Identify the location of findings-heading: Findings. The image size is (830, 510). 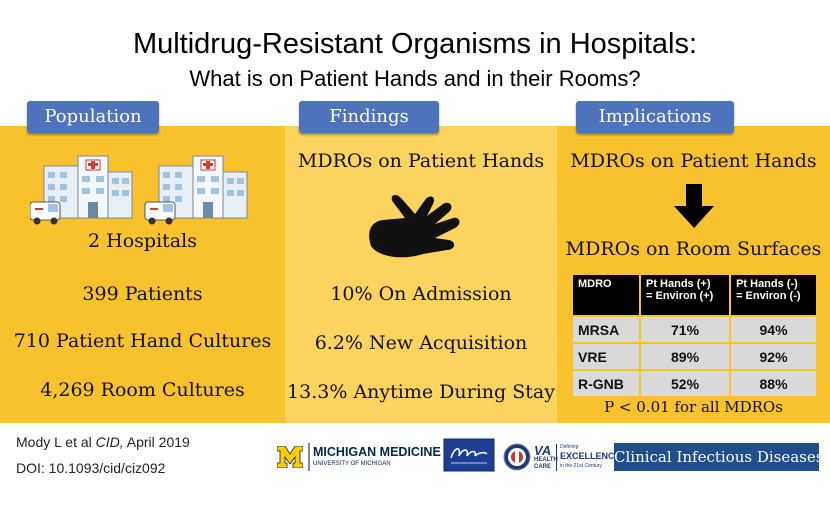
(369, 117).